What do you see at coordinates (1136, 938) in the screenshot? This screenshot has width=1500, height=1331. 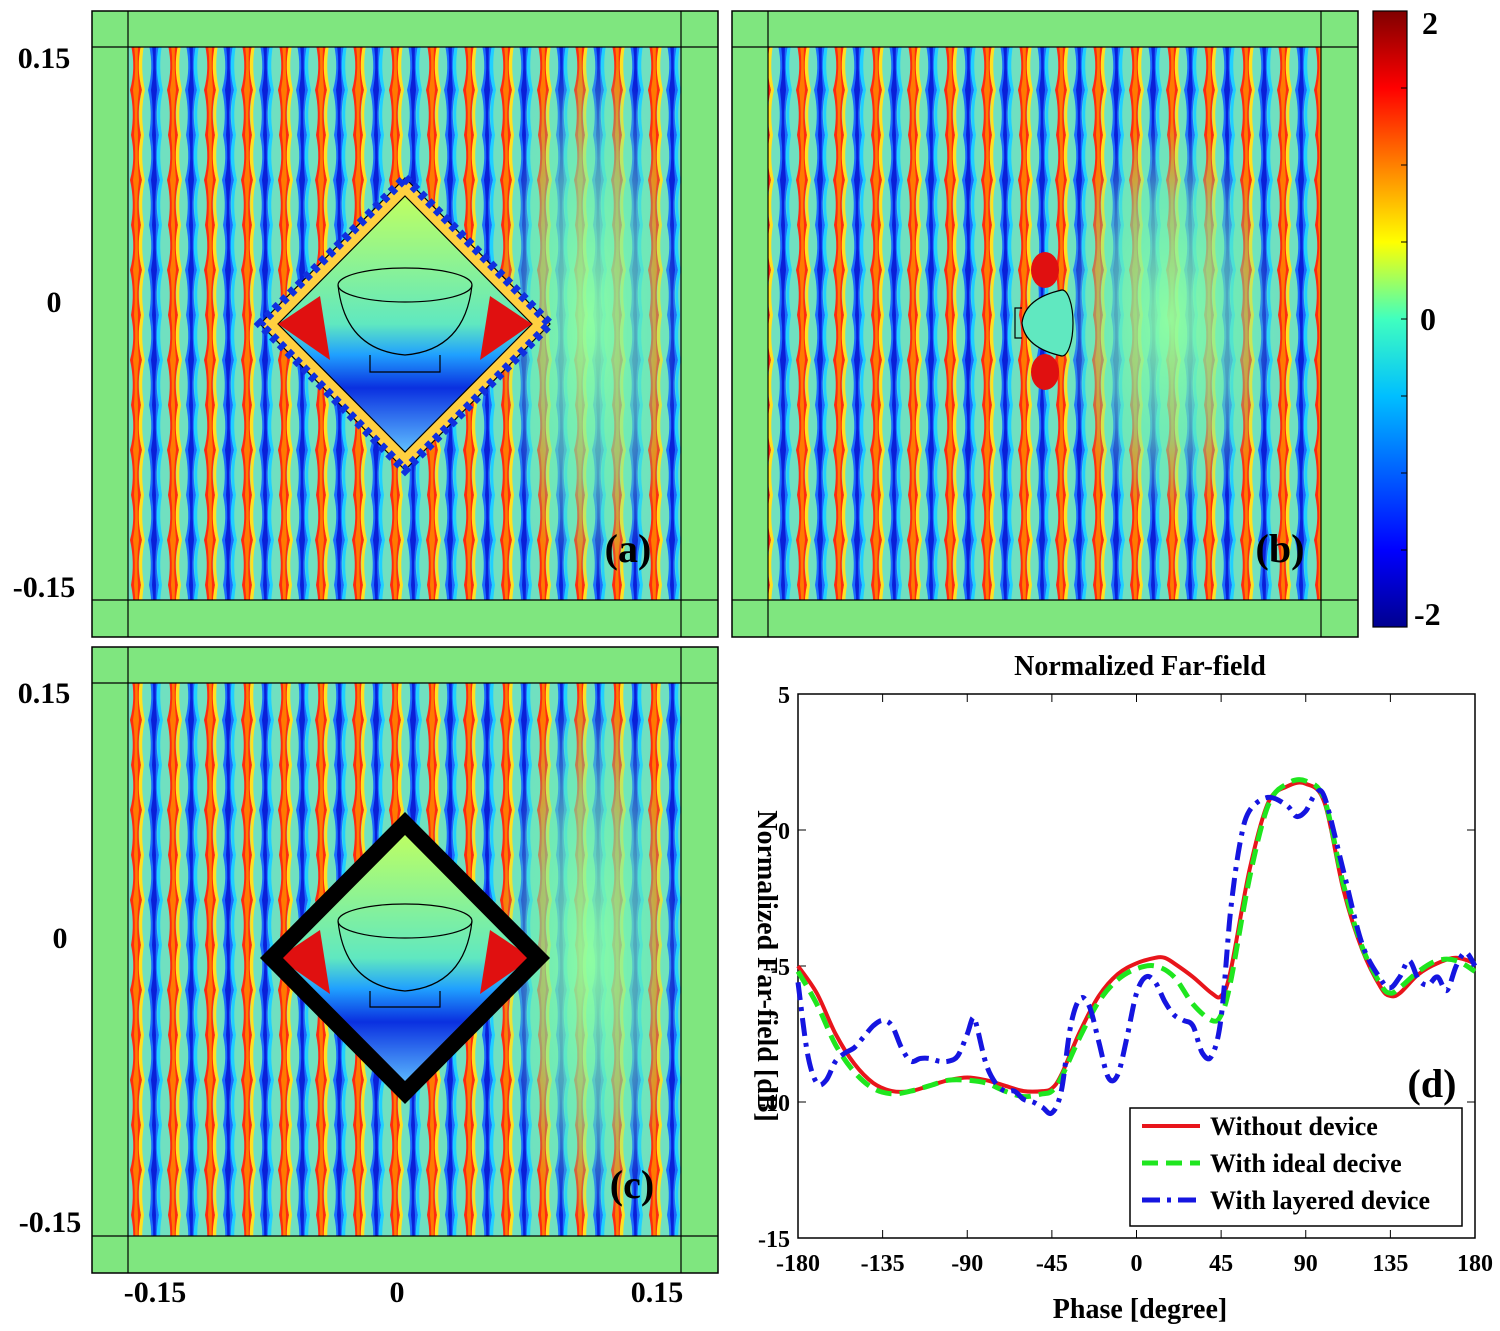 I see `series-line-with-ideal-decive` at bounding box center [1136, 938].